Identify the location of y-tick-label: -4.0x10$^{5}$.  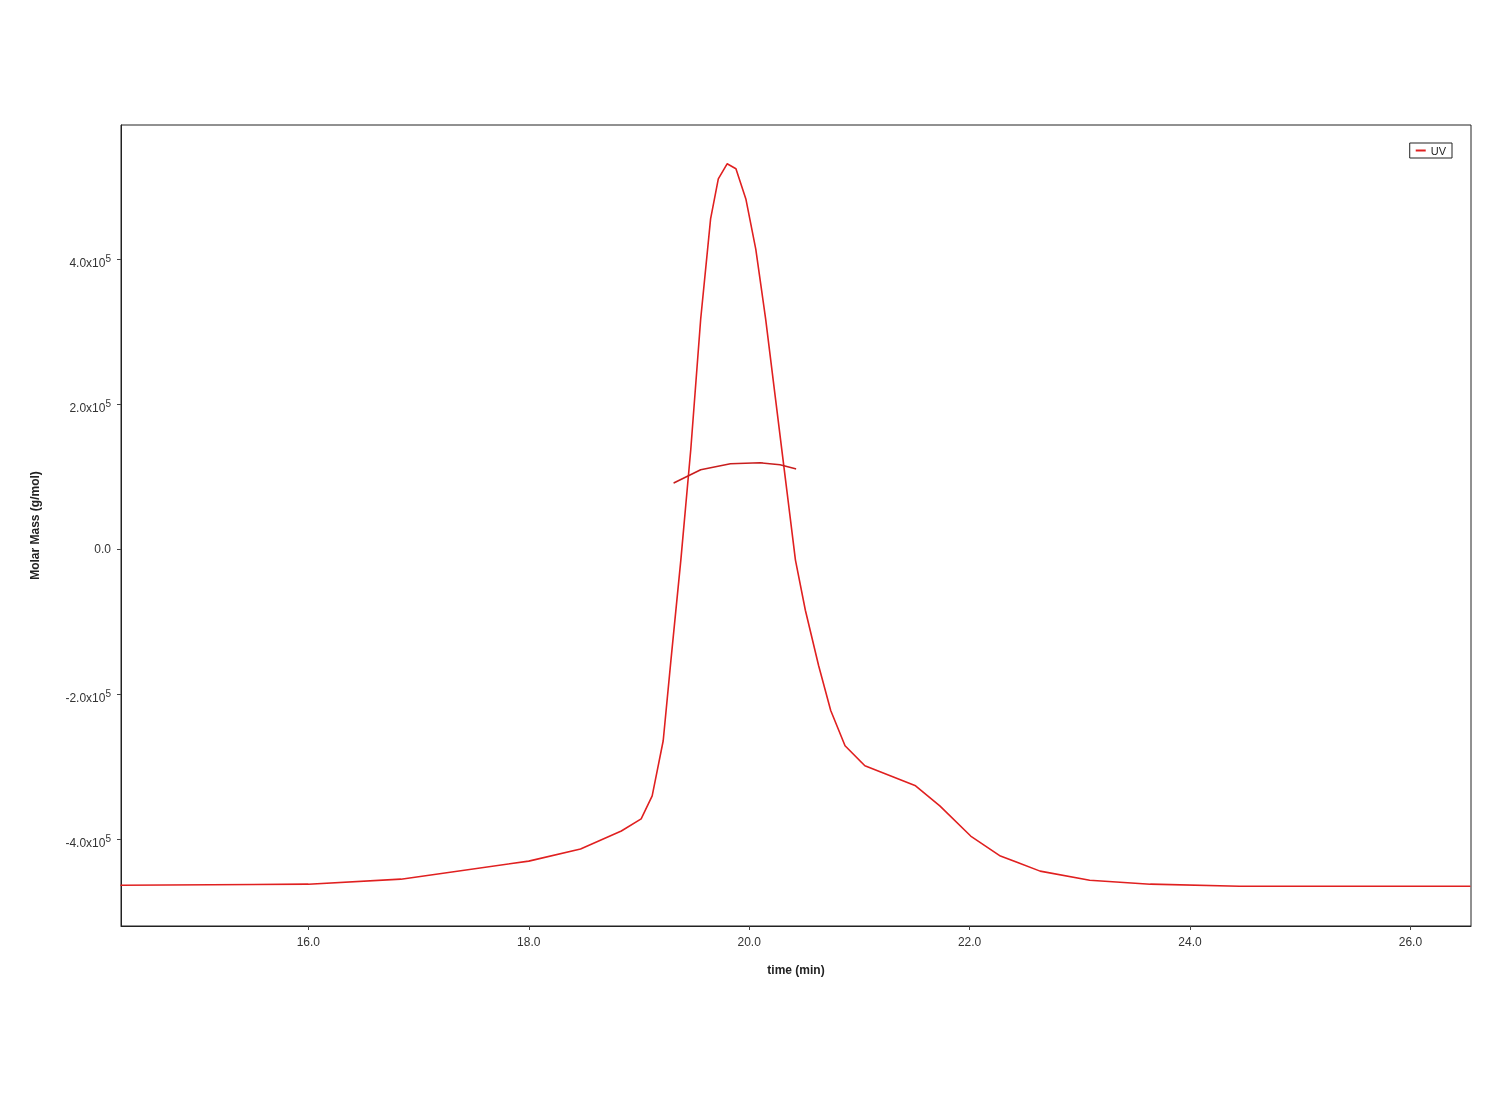
(88, 841).